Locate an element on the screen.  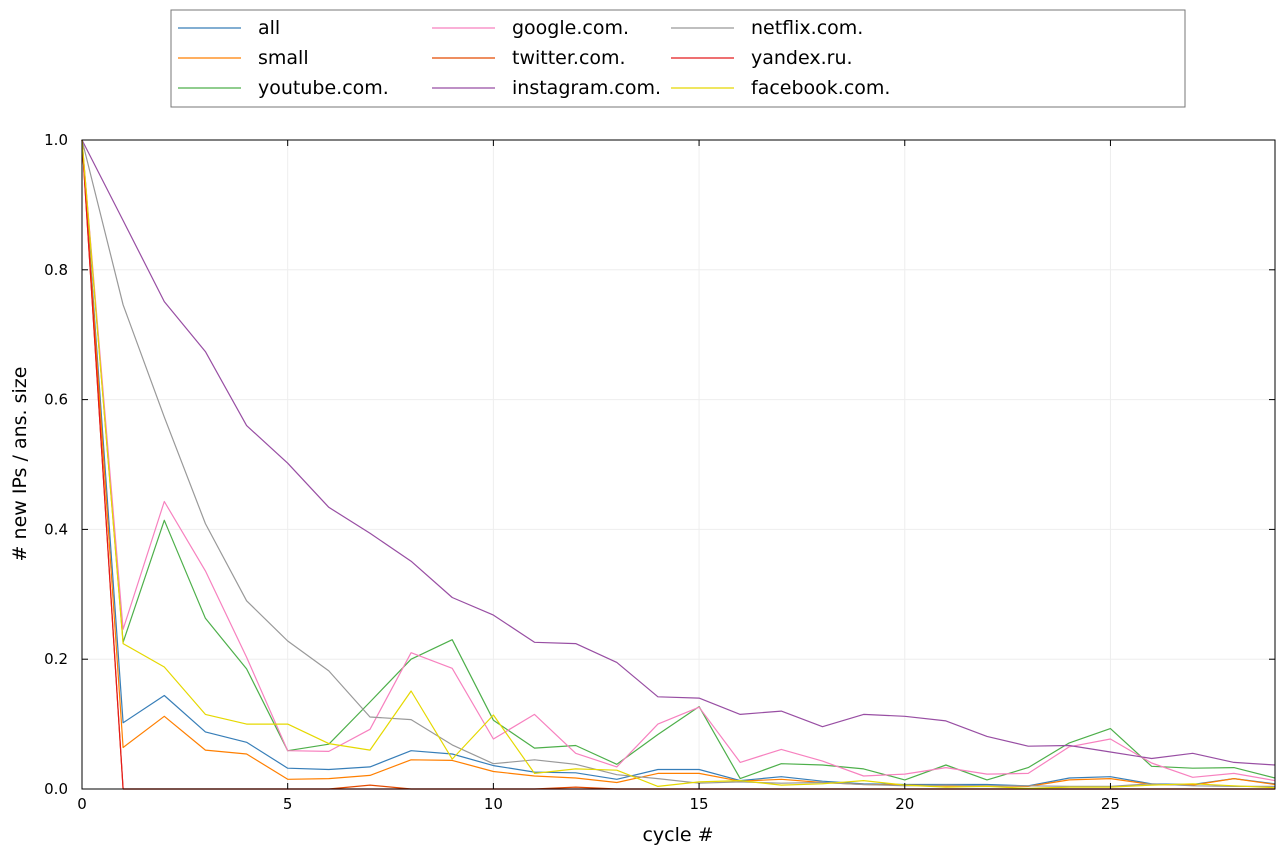
x-axis-label: cycle # is located at coordinates (677, 835).